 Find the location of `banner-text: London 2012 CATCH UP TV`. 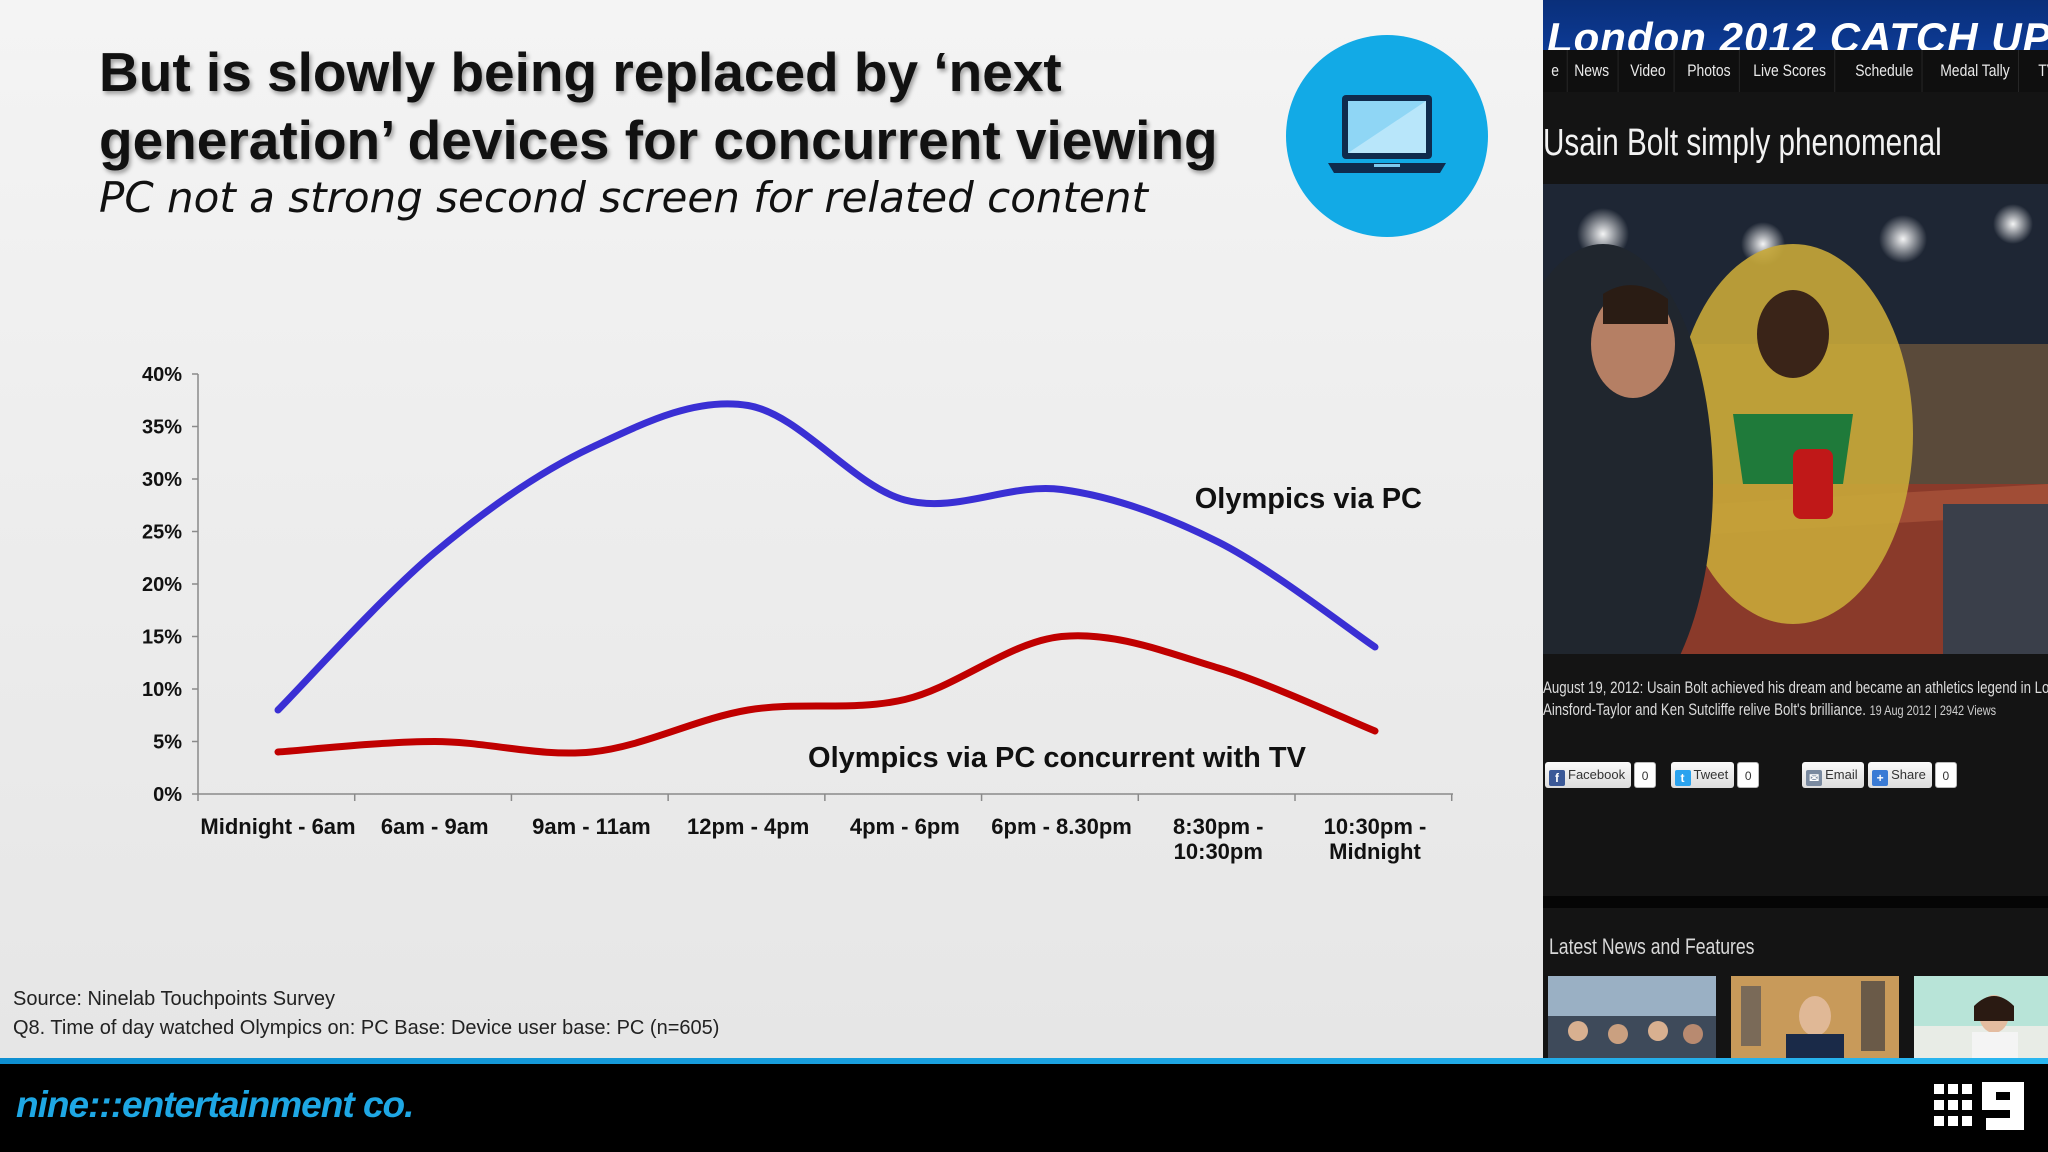

banner-text: London 2012 CATCH UP TV is located at coordinates (1797, 32).